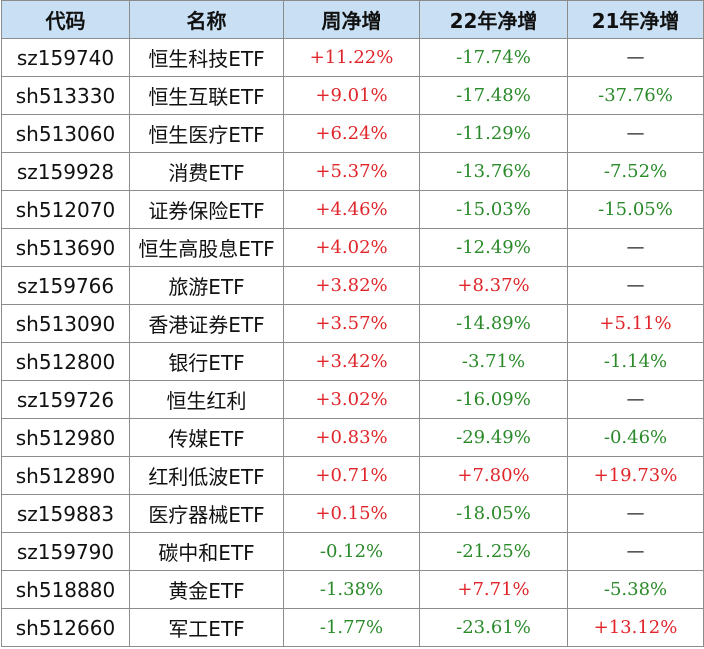 The image size is (704, 649). Describe the element at coordinates (65, 95) in the screenshot. I see `cell-code: sh513330` at that location.